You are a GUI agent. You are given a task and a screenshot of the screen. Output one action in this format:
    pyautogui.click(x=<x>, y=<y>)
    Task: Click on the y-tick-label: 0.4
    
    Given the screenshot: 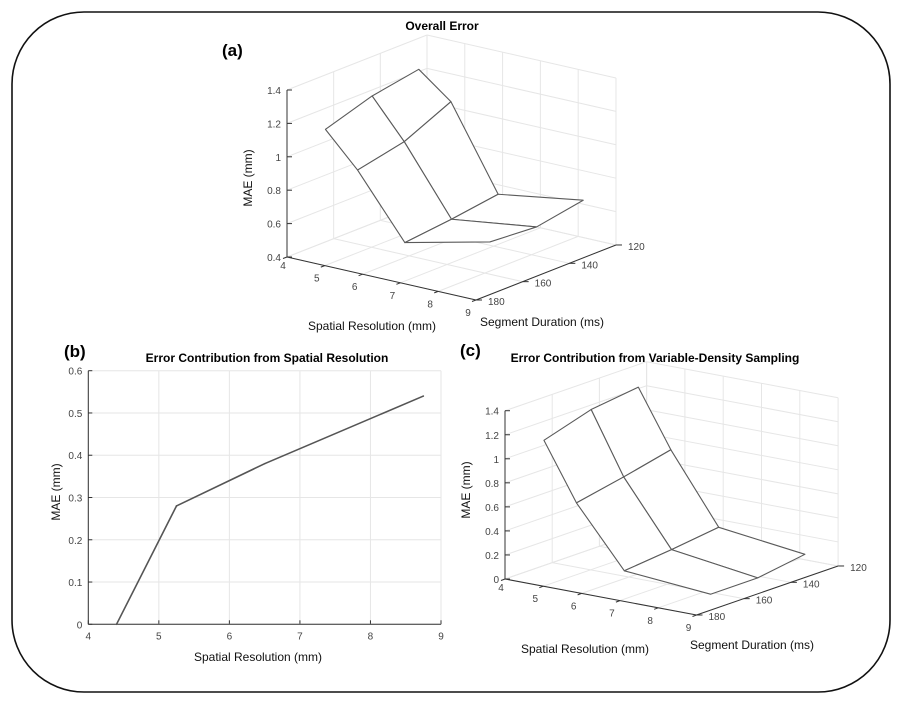 What is the action you would take?
    pyautogui.click(x=75, y=456)
    